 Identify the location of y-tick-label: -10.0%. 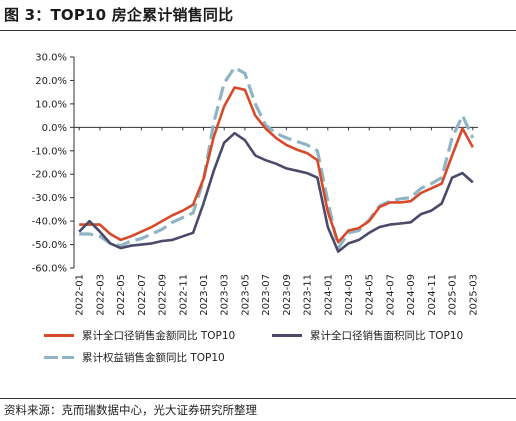
(49, 151).